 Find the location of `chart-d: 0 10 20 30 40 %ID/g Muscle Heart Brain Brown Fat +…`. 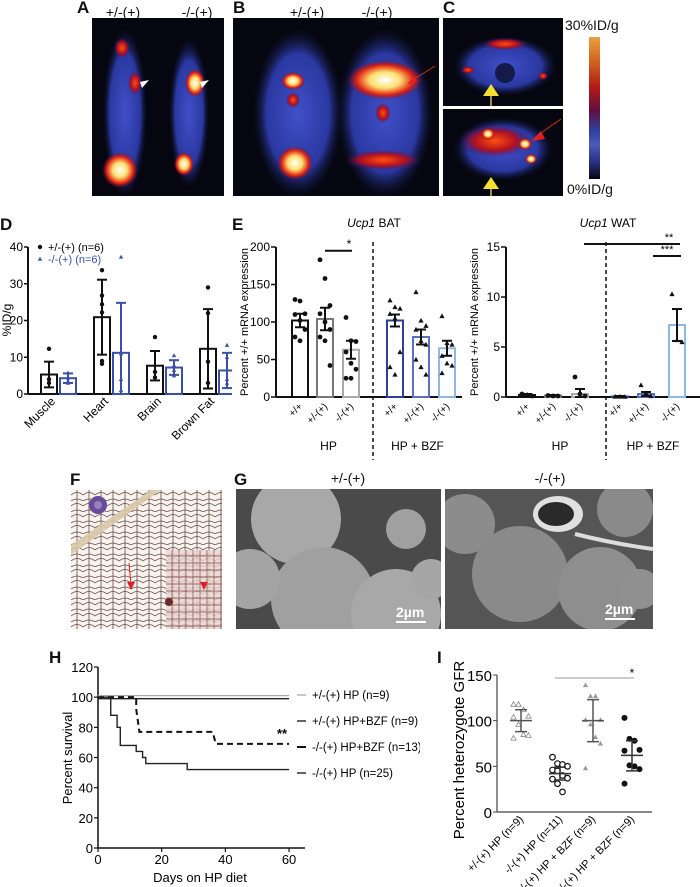

chart-d: 0 10 20 30 40 %ID/g Muscle Heart Brain Brown Fat +… is located at coordinates (116, 341).